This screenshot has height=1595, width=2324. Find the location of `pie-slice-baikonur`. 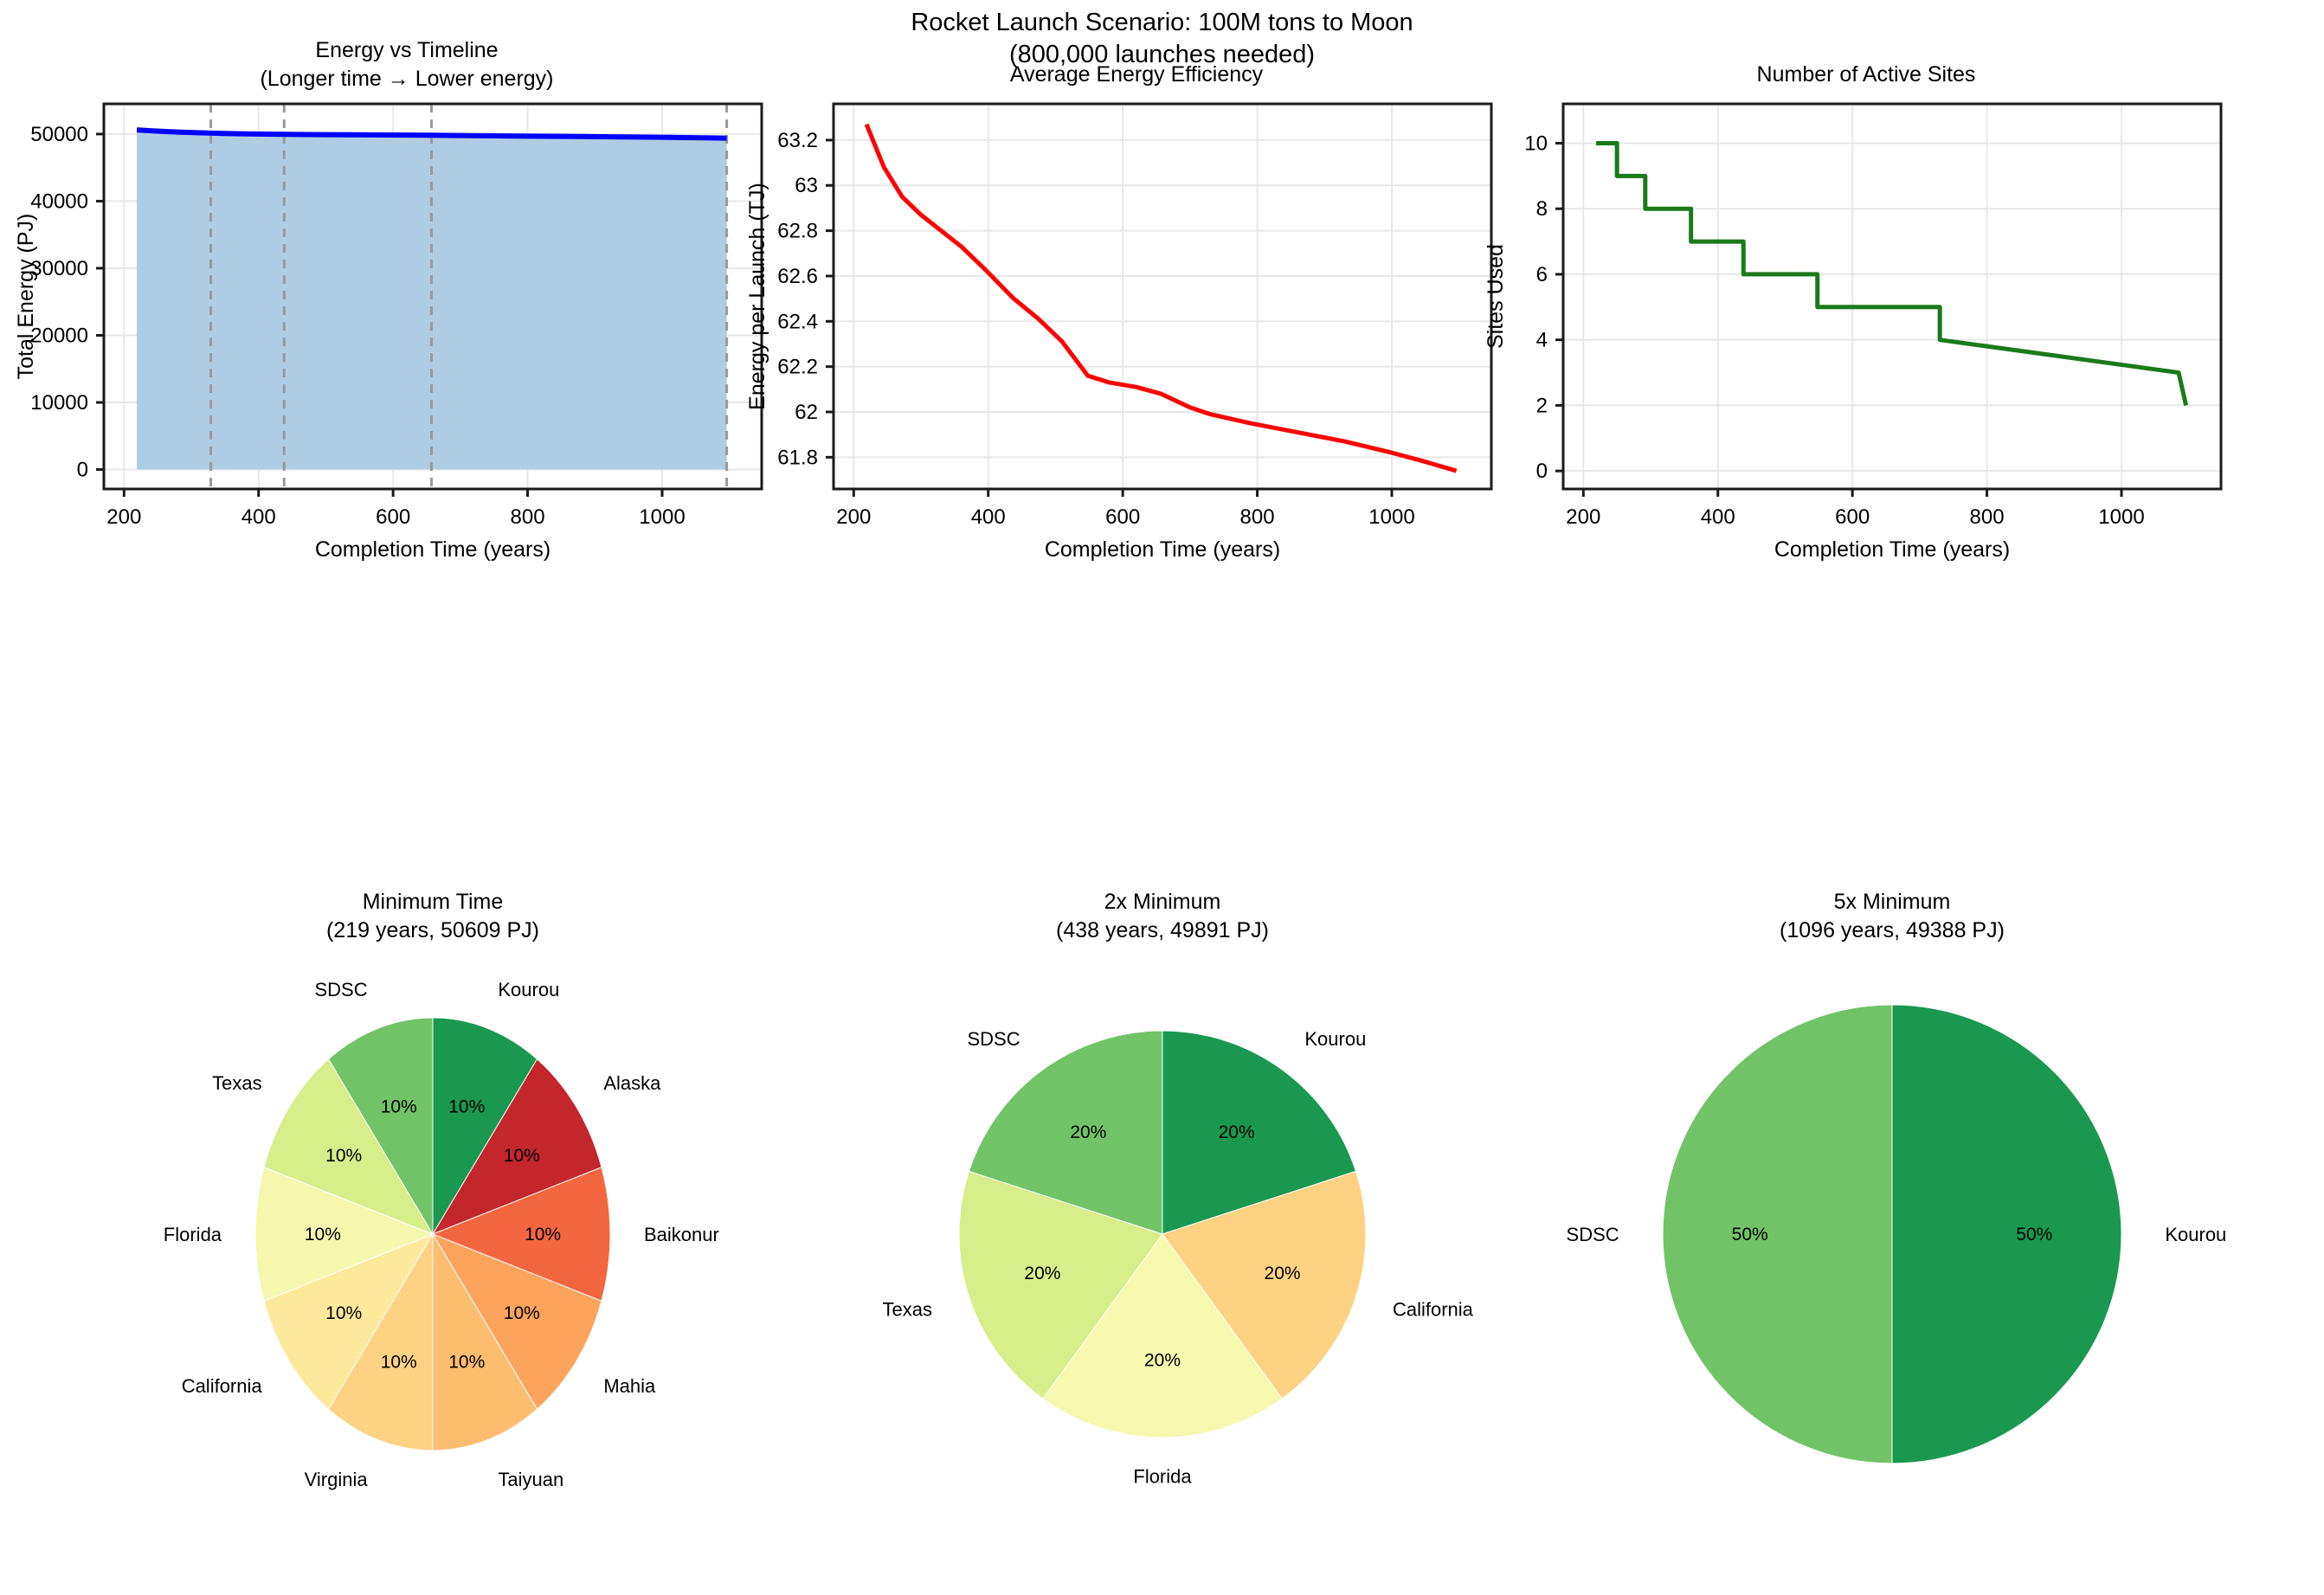

pie-slice-baikonur is located at coordinates (521, 1234).